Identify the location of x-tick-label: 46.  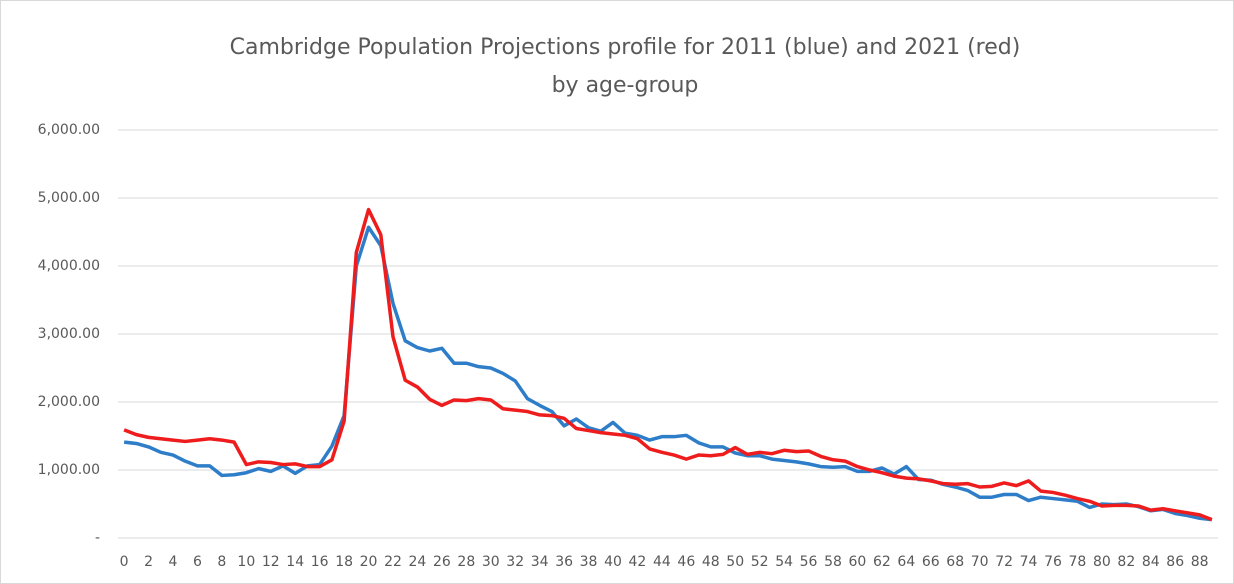
(686, 562).